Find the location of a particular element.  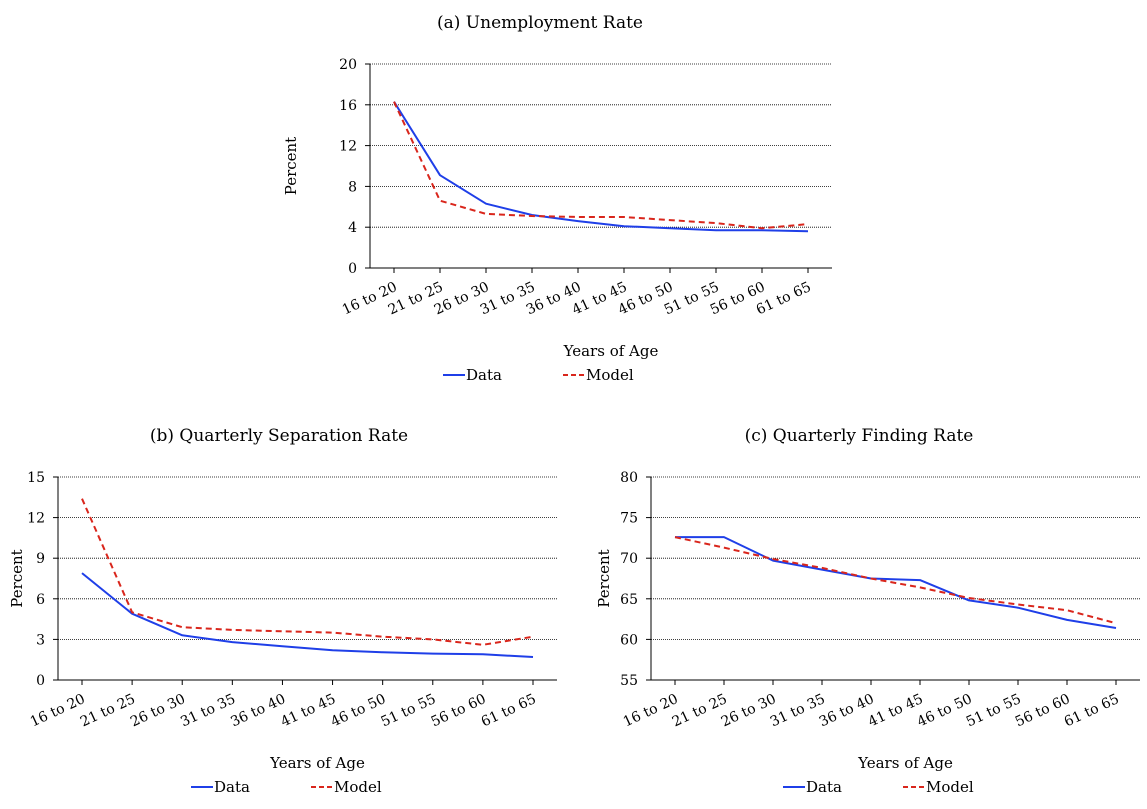

y-tick-label: 4 is located at coordinates (352, 228).